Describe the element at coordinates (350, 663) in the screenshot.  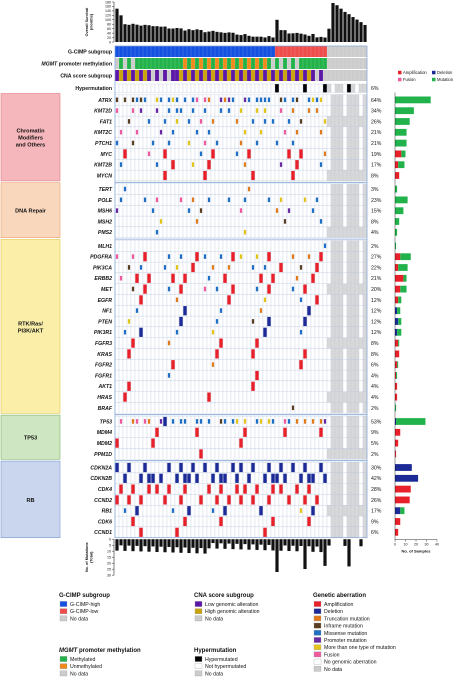
I see `legend-genetic-label: No genomic aberration` at that location.